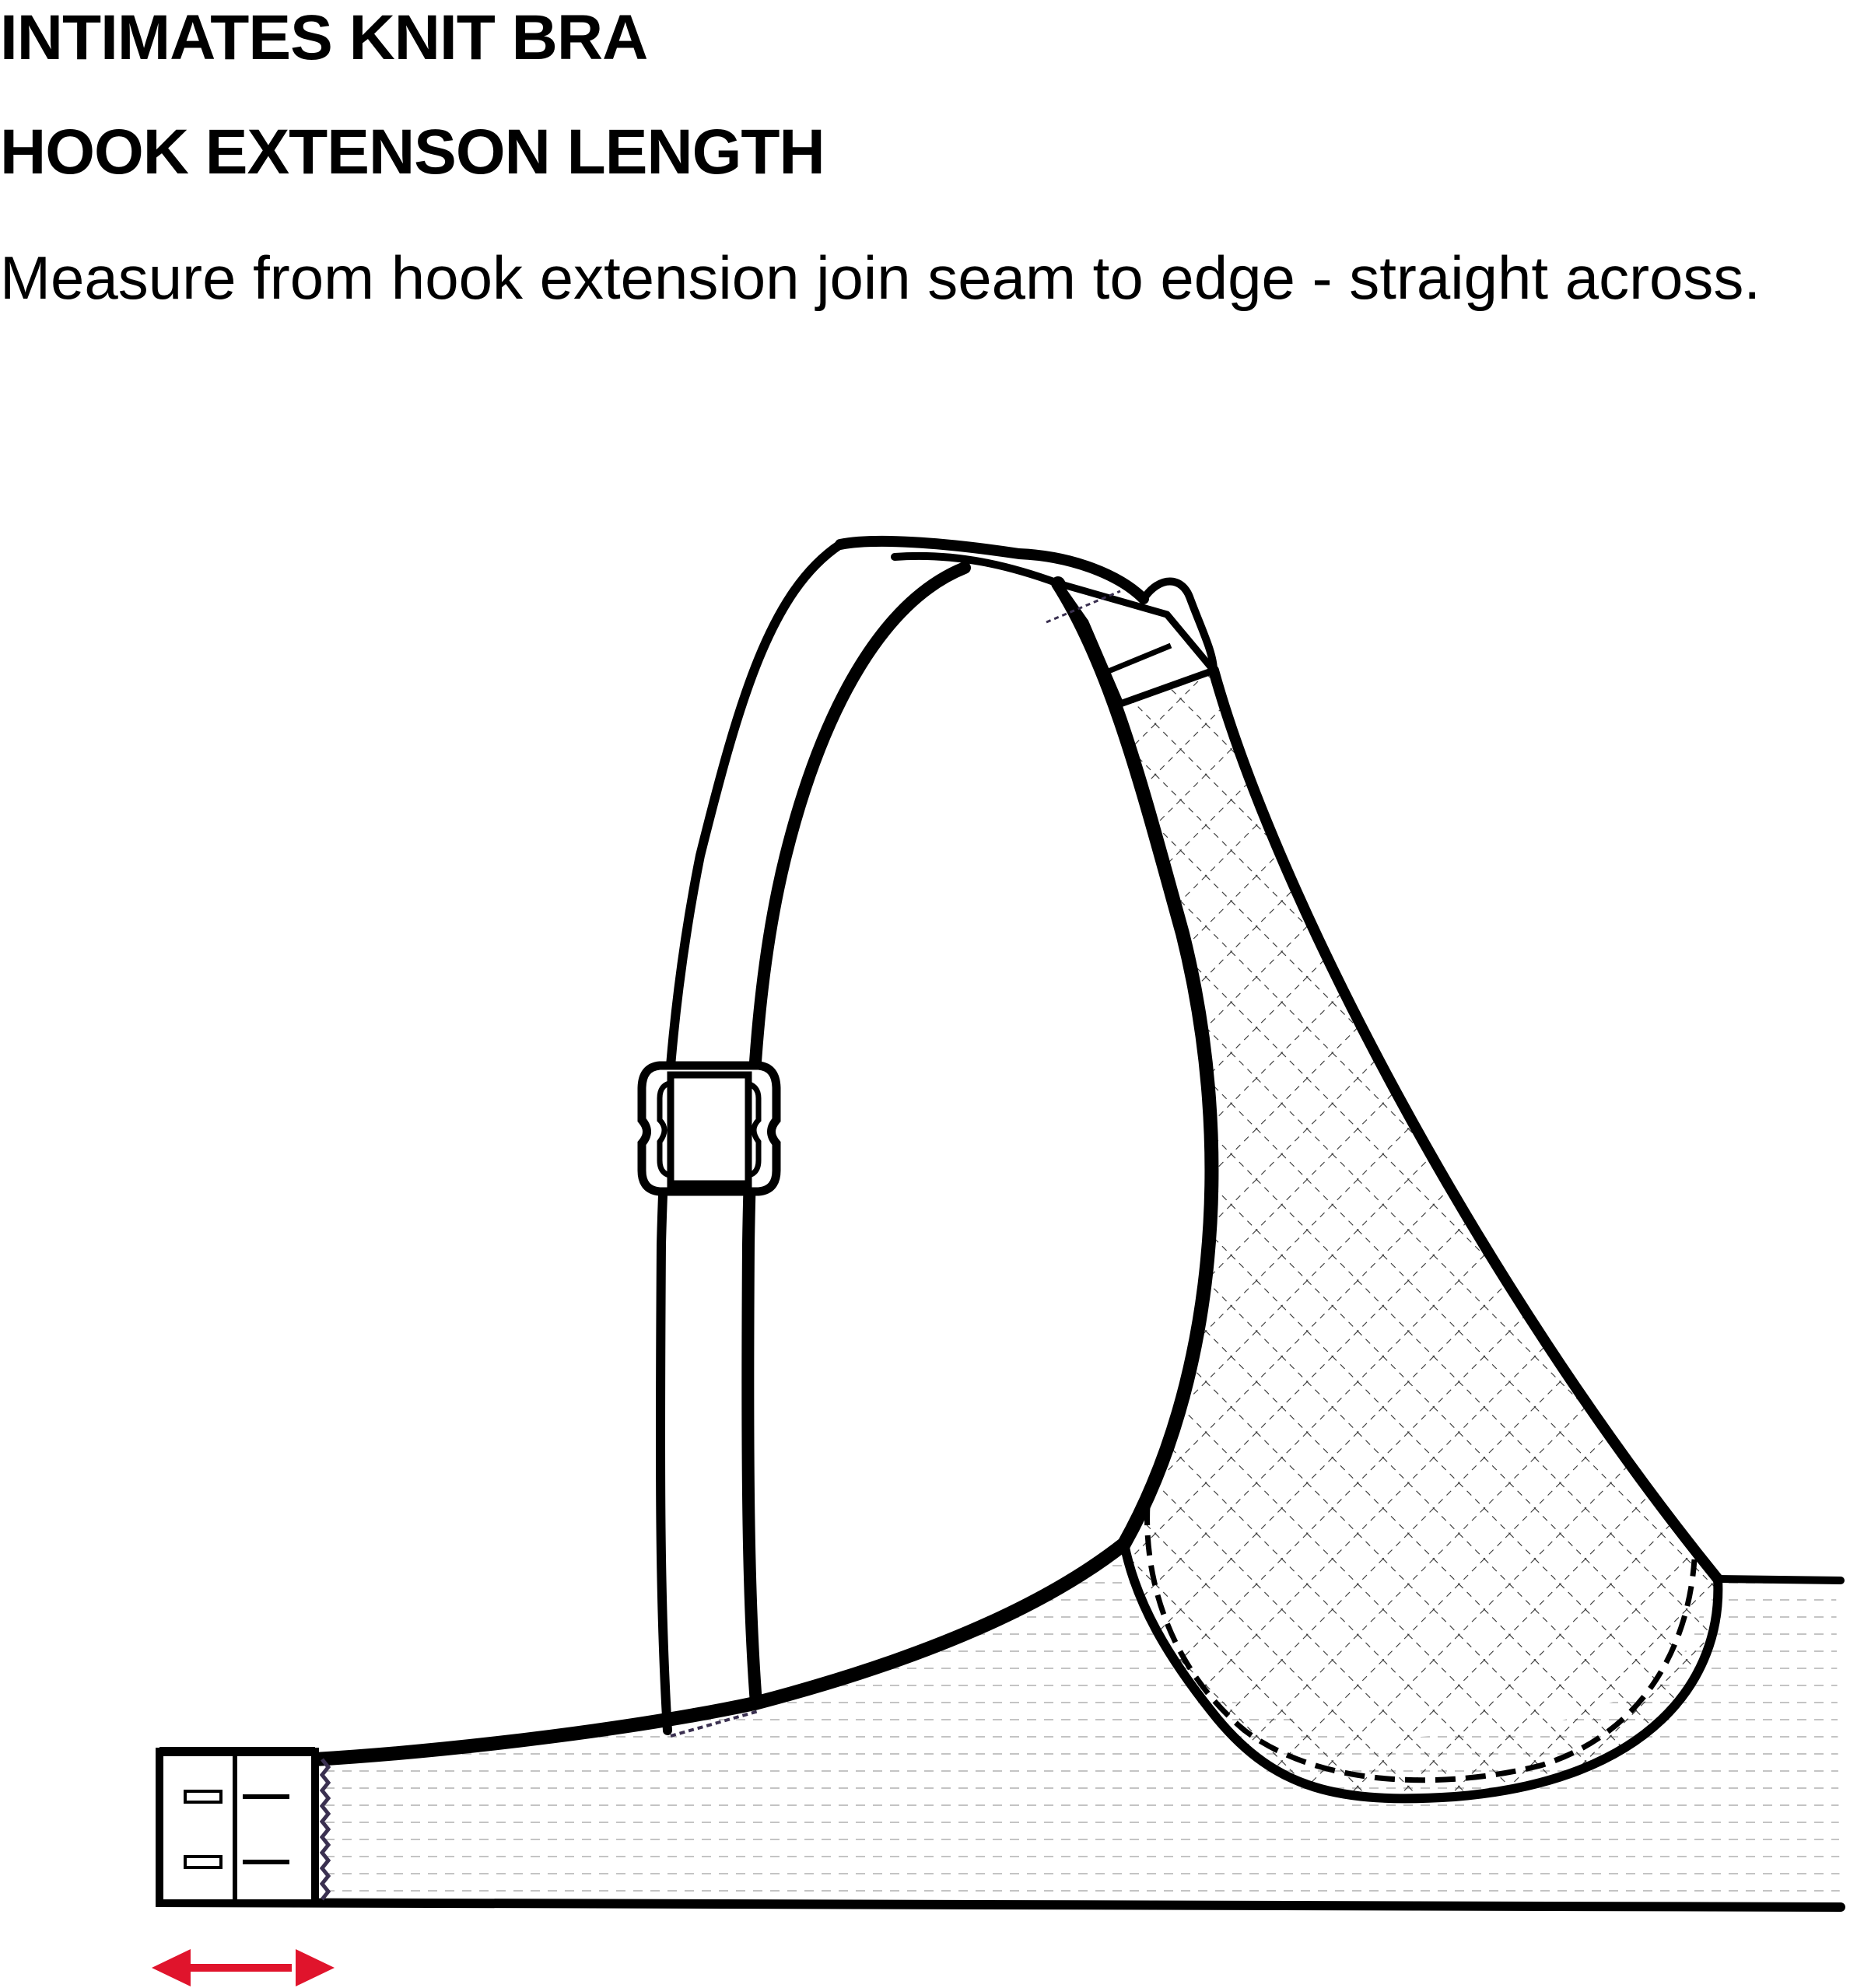  Describe the element at coordinates (413, 152) in the screenshot. I see `page-subtitle: HOOK EXTENSON LENGTH` at that location.